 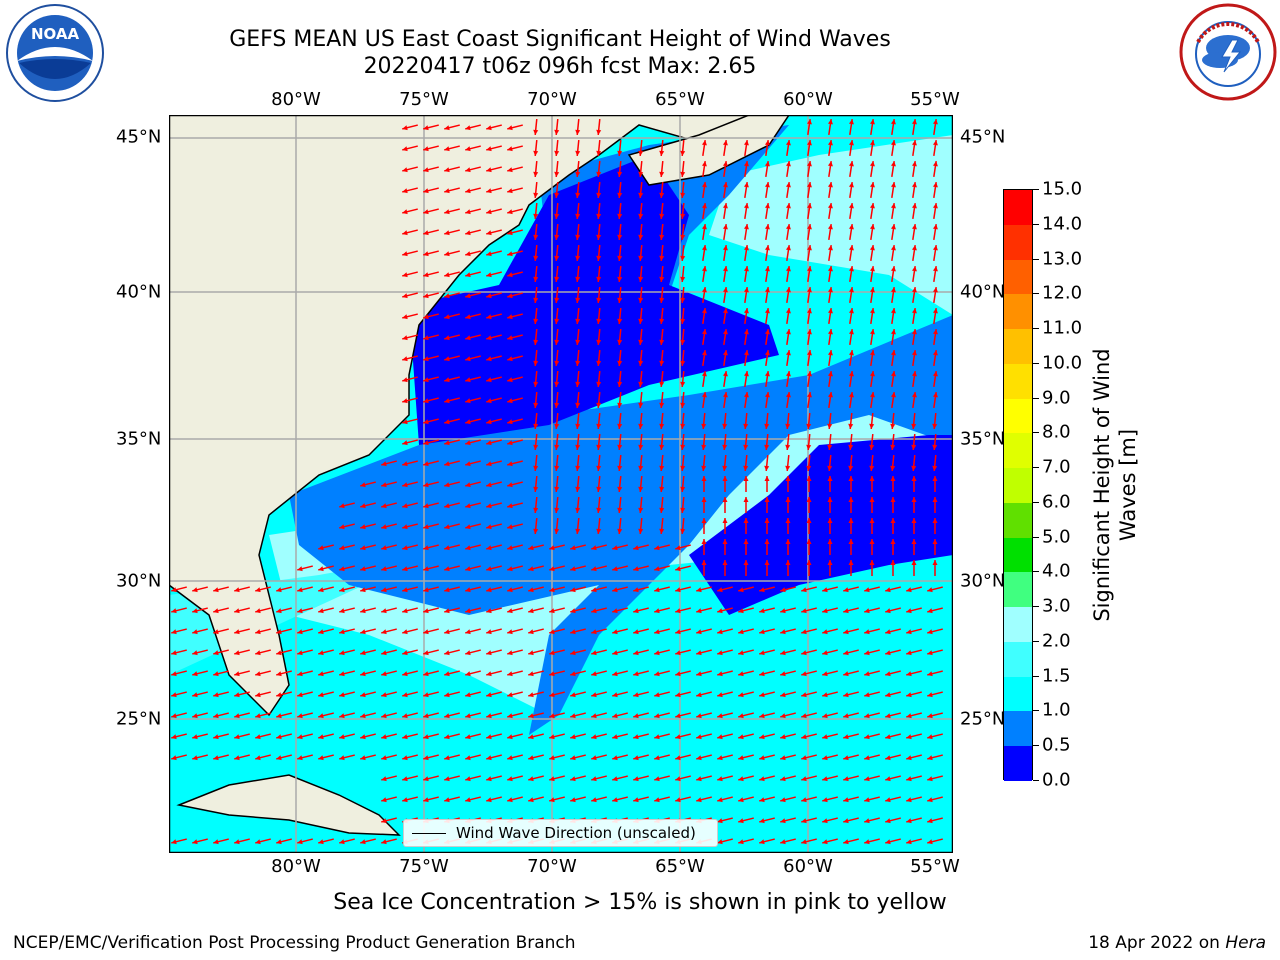 What do you see at coordinates (1036, 711) in the screenshot?
I see `colorbar-tick-mark` at bounding box center [1036, 711].